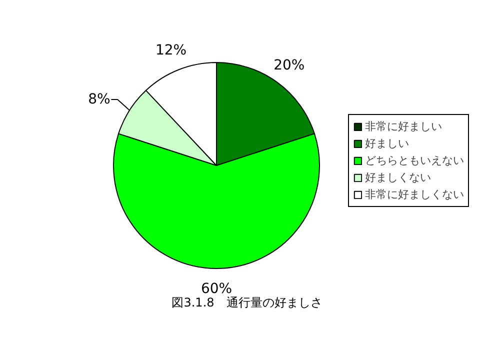 The width and height of the screenshot is (493, 344). Describe the element at coordinates (289, 66) in the screenshot. I see `data-label: 20%` at that location.